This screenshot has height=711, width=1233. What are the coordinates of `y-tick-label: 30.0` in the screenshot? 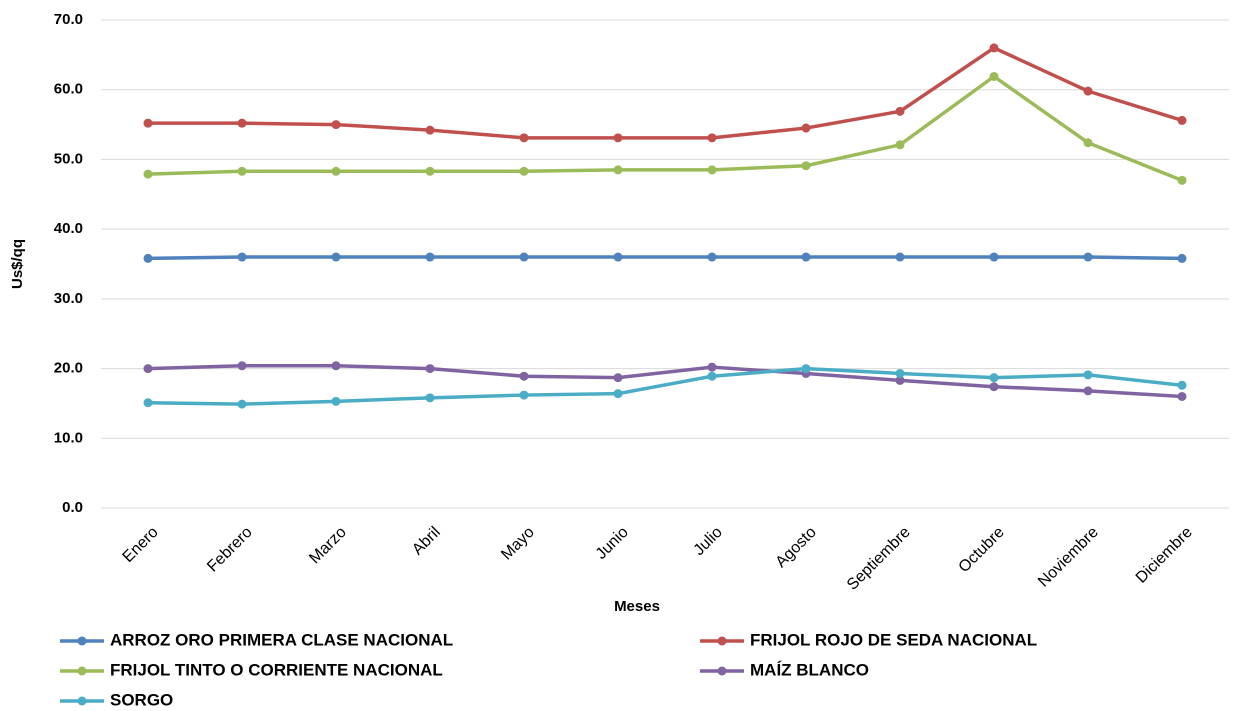 It's located at (68, 298).